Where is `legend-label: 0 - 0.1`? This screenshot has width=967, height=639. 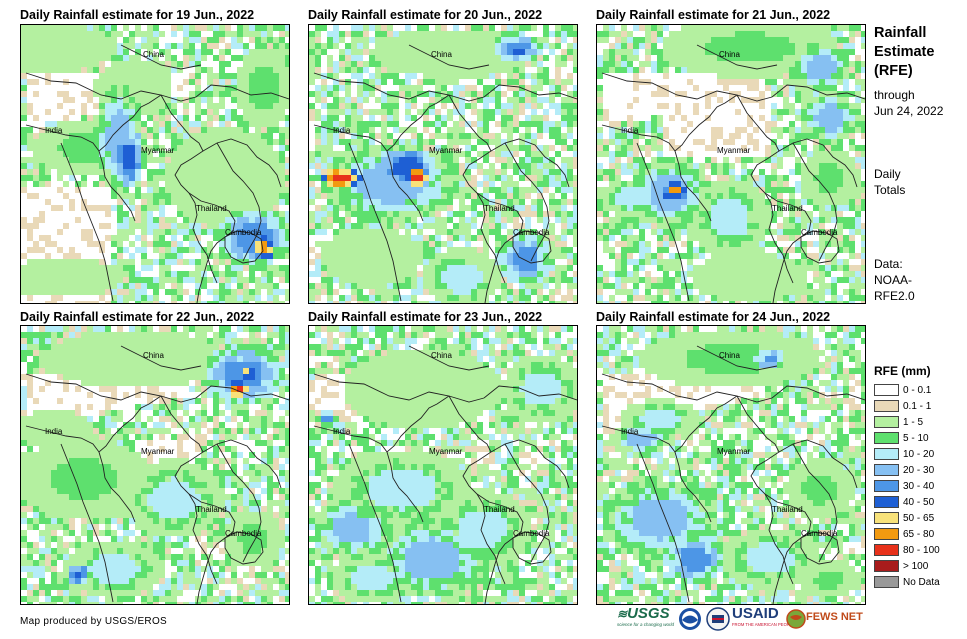 legend-label: 0 - 0.1 is located at coordinates (917, 390).